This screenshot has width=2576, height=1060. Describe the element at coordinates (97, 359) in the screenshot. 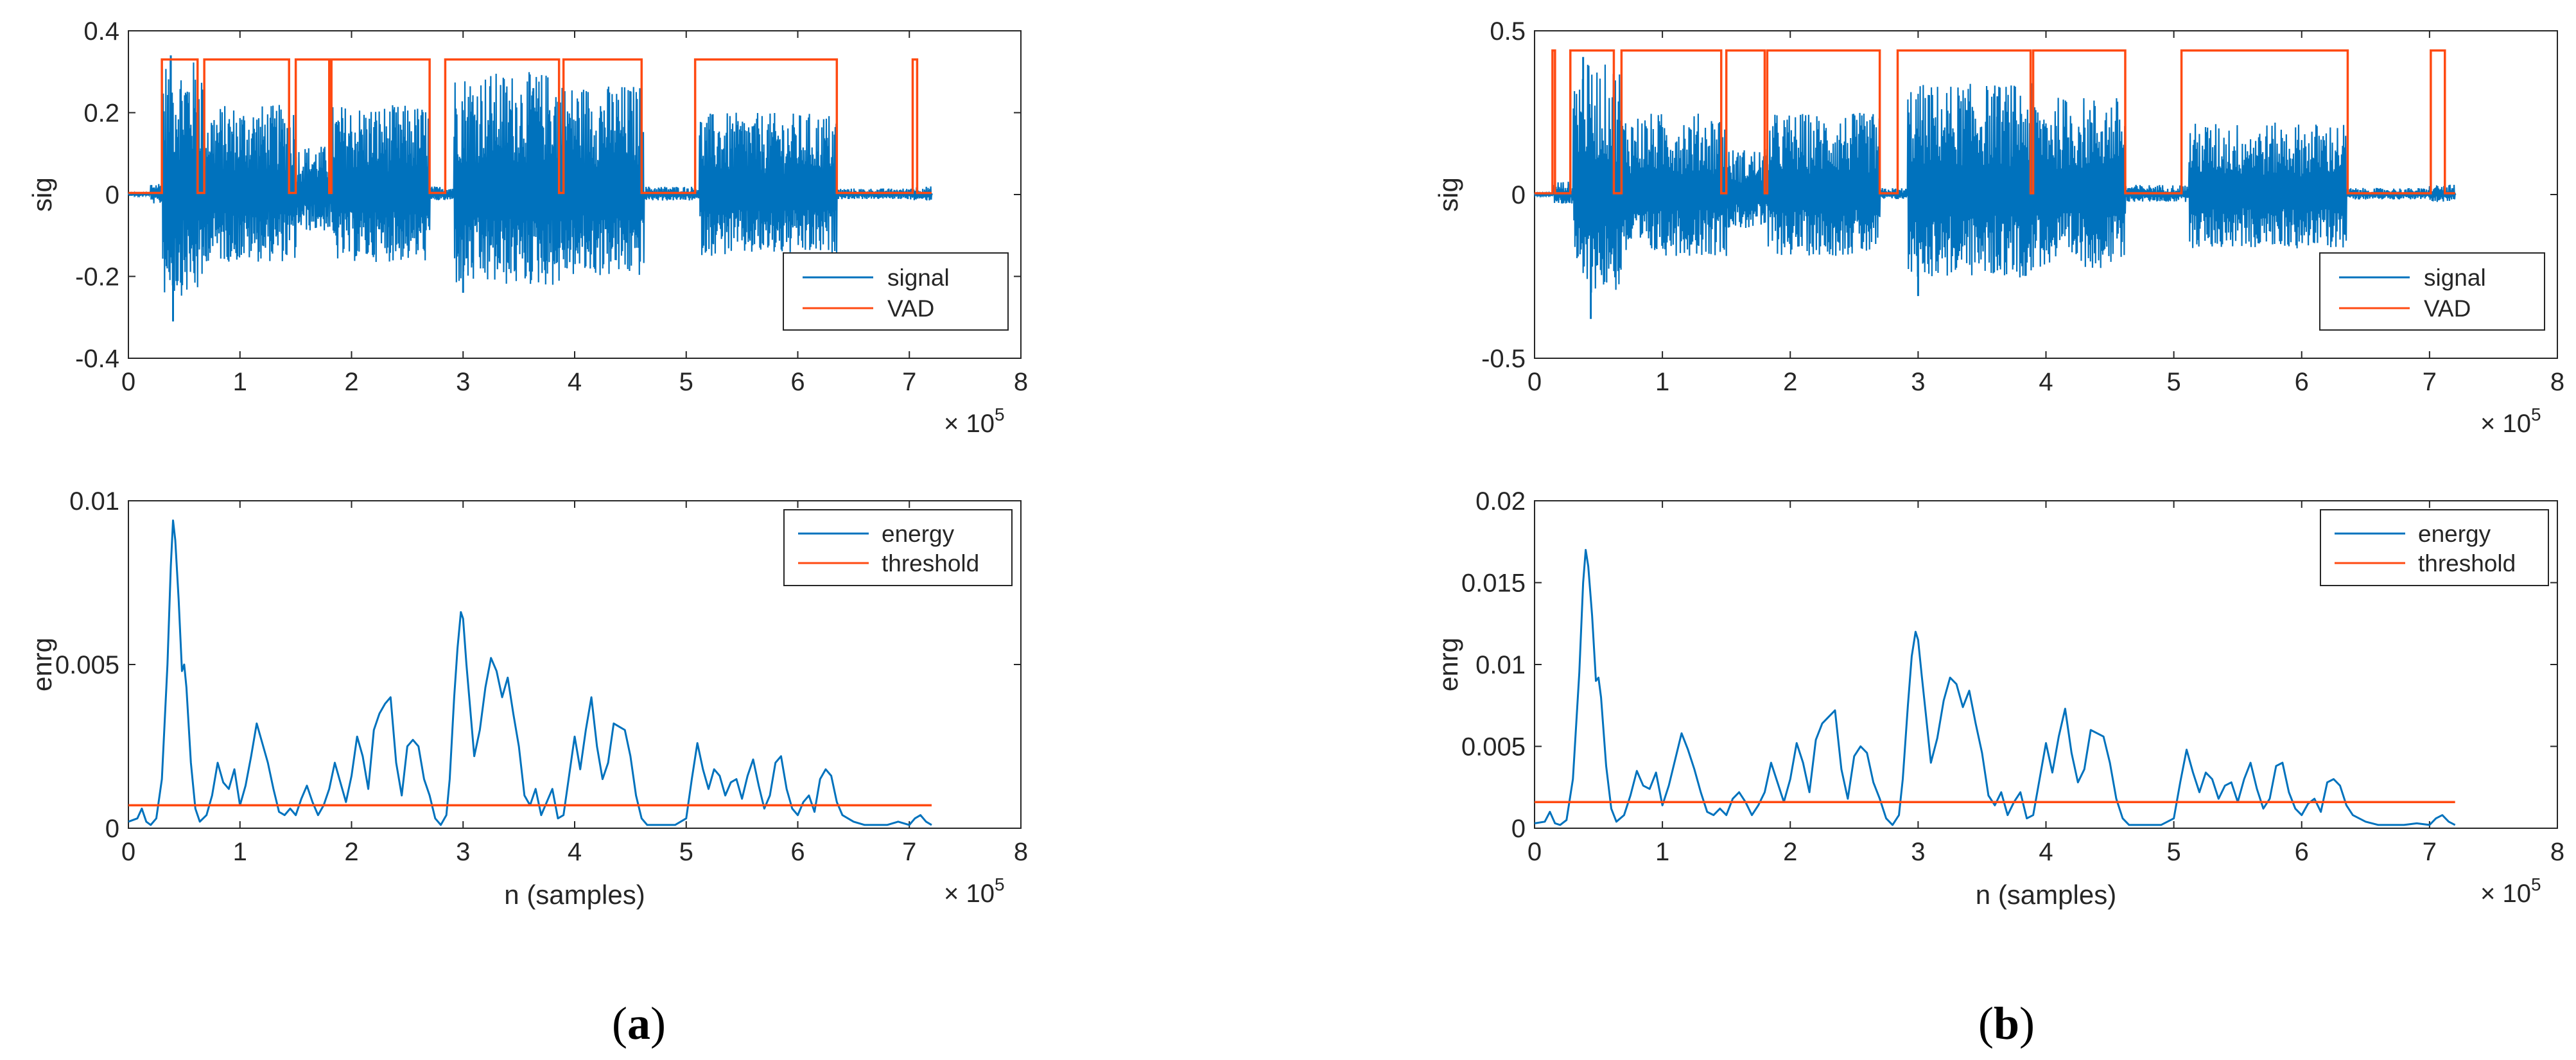

I see `y-tick-label: -0.4` at that location.